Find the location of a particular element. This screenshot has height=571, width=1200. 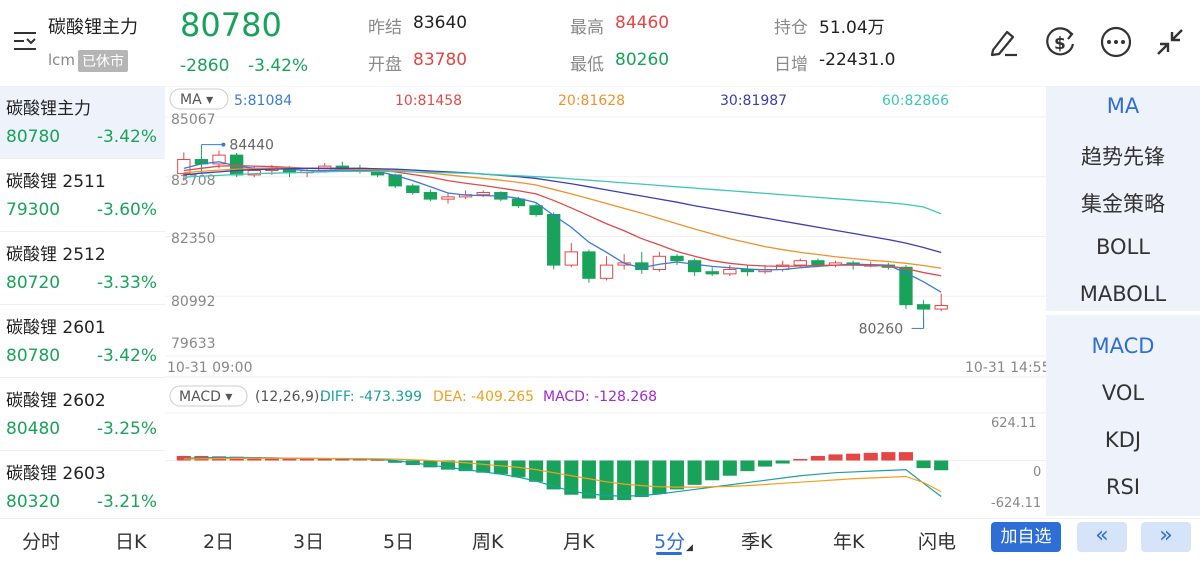

contract-list-item: 碳酸锂主力 80780 -3.42% is located at coordinates (82, 122).